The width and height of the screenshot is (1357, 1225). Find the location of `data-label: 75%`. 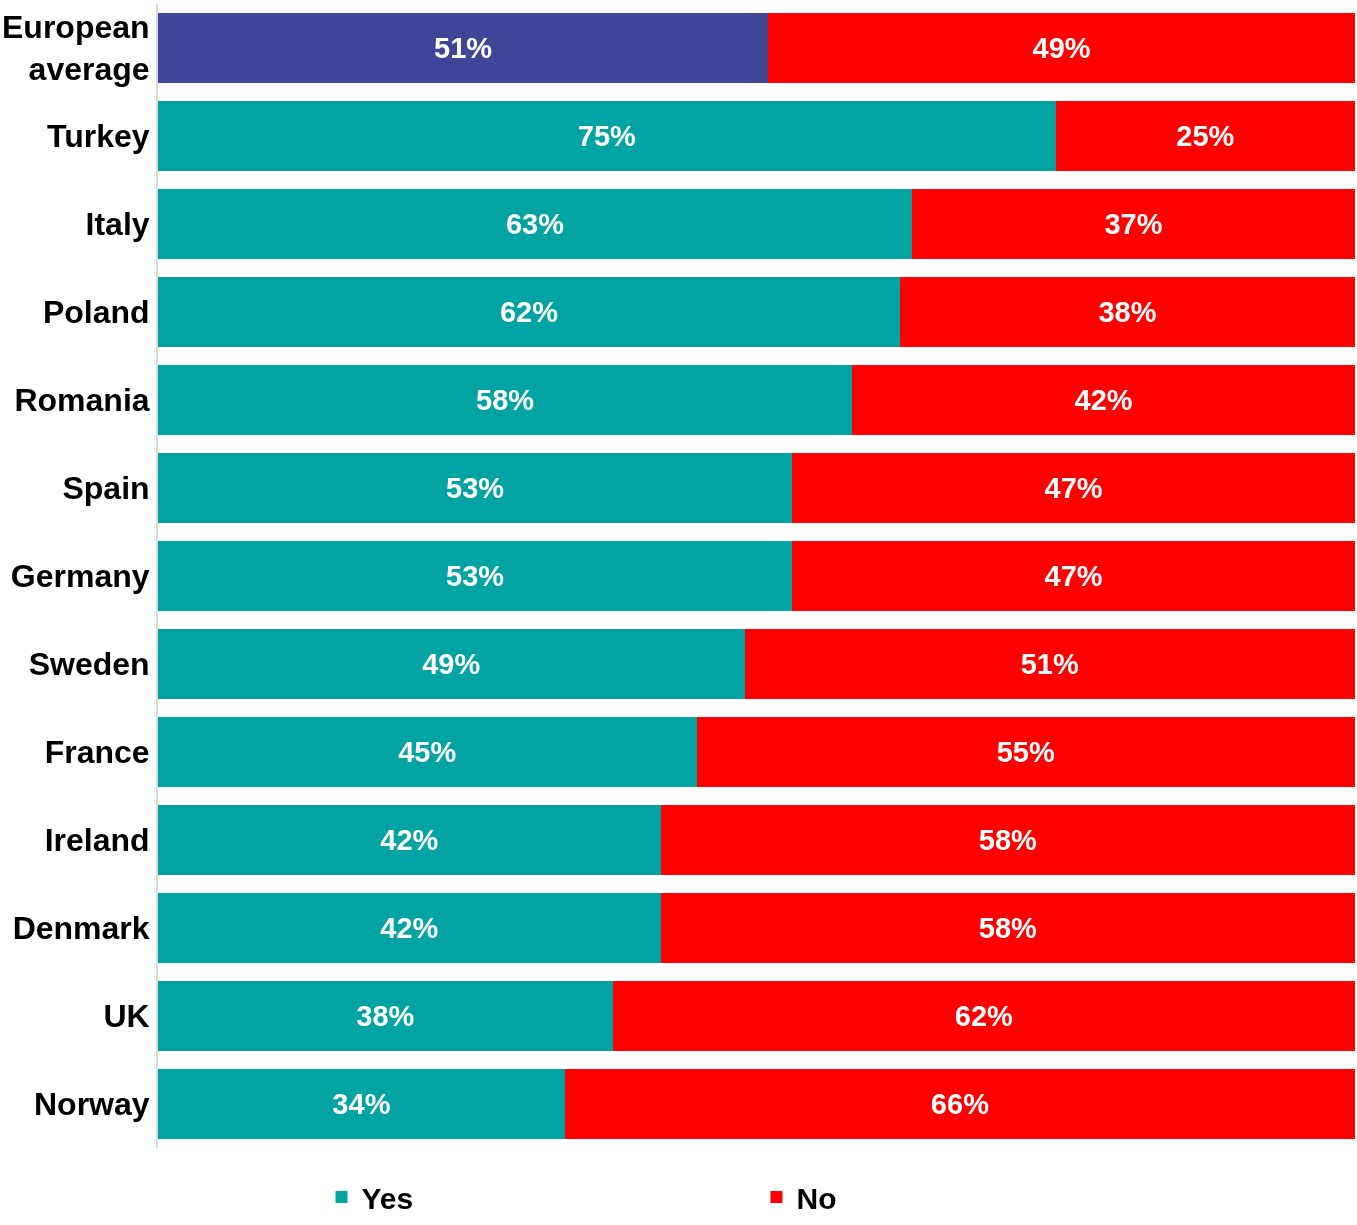

data-label: 75% is located at coordinates (606, 136).